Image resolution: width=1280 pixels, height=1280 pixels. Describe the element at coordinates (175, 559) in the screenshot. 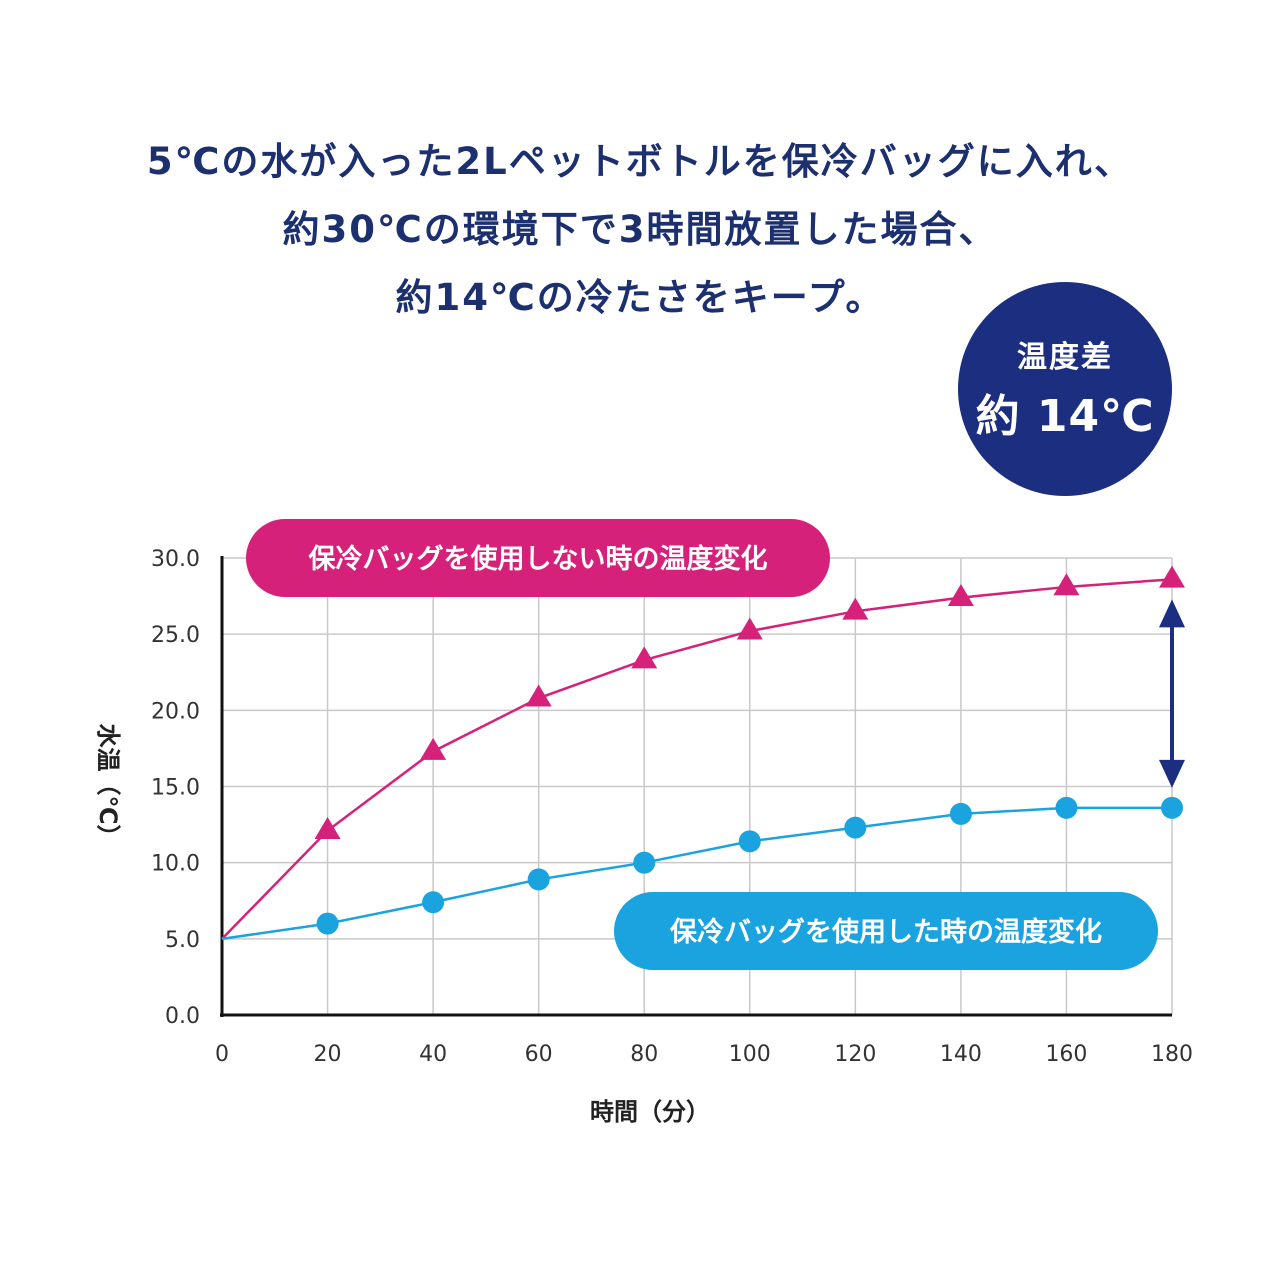

I see `y-tick-label: 30.0` at that location.